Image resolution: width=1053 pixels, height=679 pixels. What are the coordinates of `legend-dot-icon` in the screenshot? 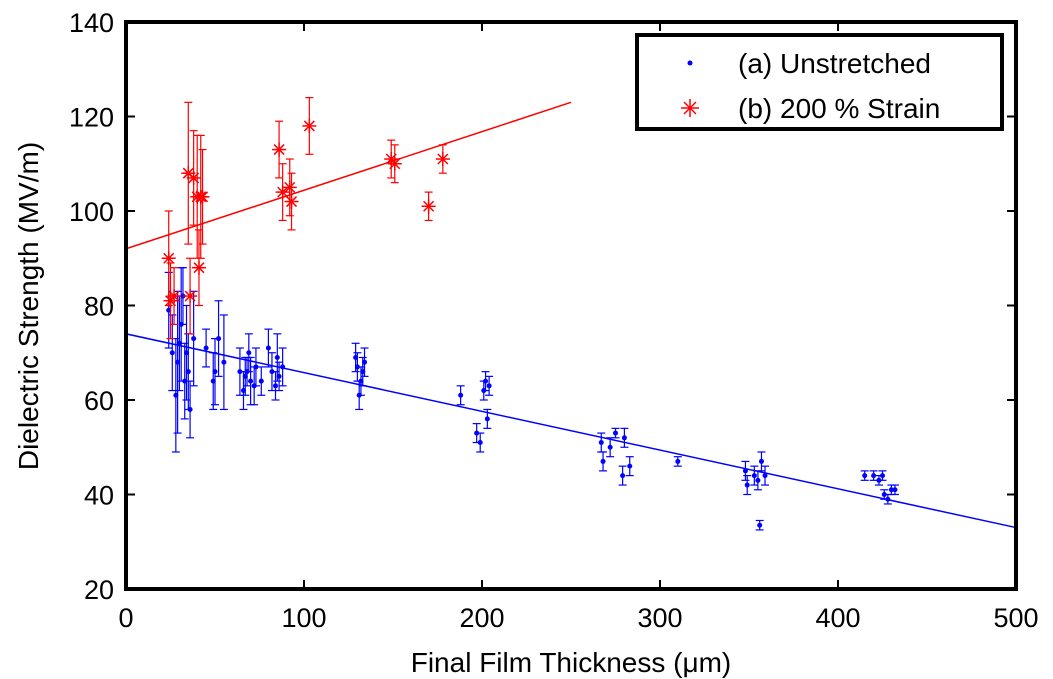 It's located at (690, 63).